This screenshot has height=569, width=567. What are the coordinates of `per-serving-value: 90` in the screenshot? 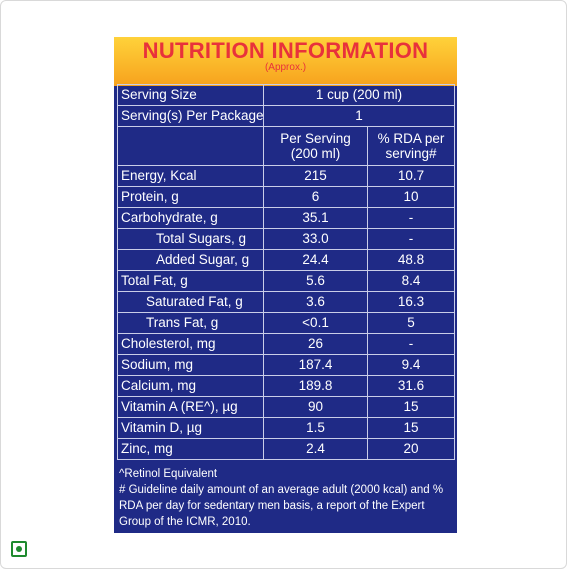 It's located at (315, 407).